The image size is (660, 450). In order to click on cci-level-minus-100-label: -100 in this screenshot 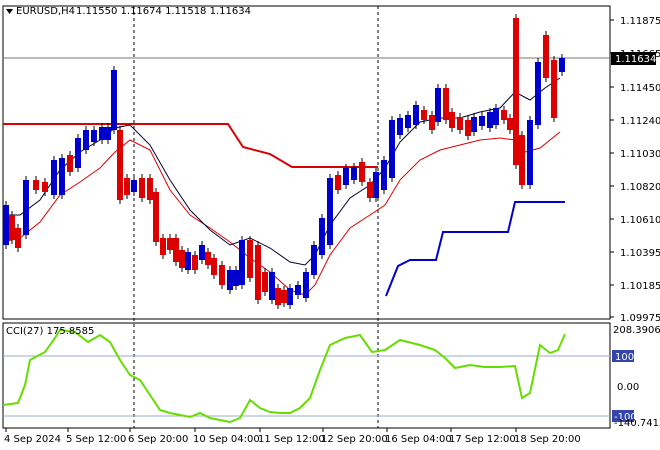, I will do `click(625, 417)`.